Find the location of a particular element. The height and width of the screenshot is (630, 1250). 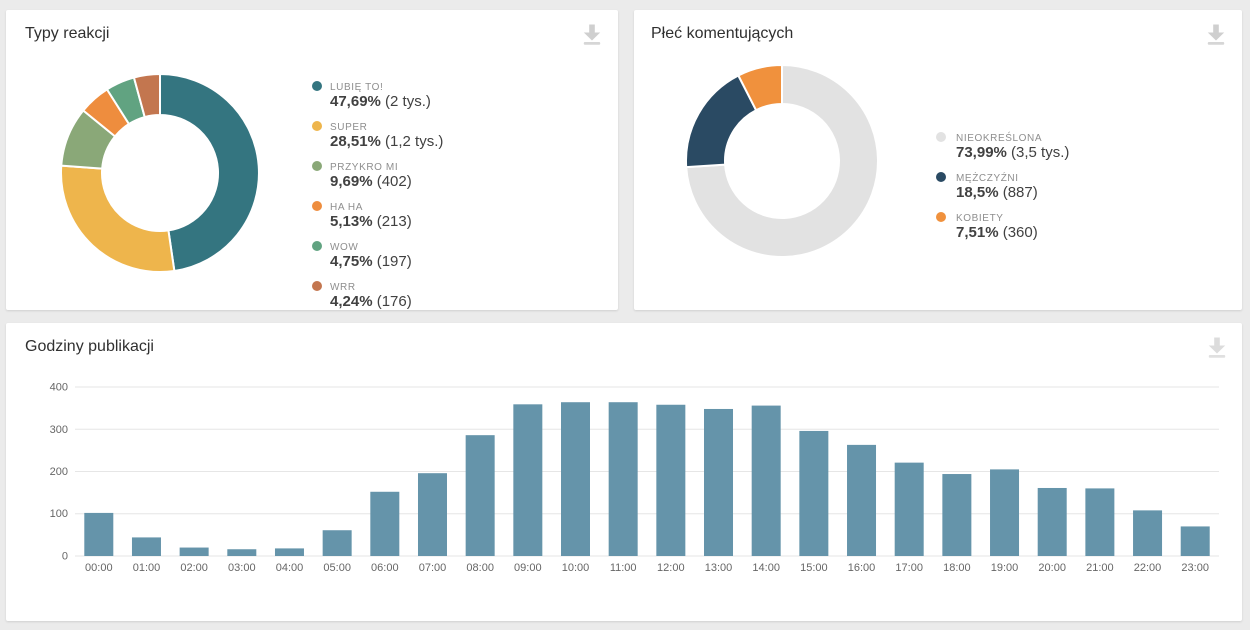

svg-text: 05:00 is located at coordinates (337, 568).